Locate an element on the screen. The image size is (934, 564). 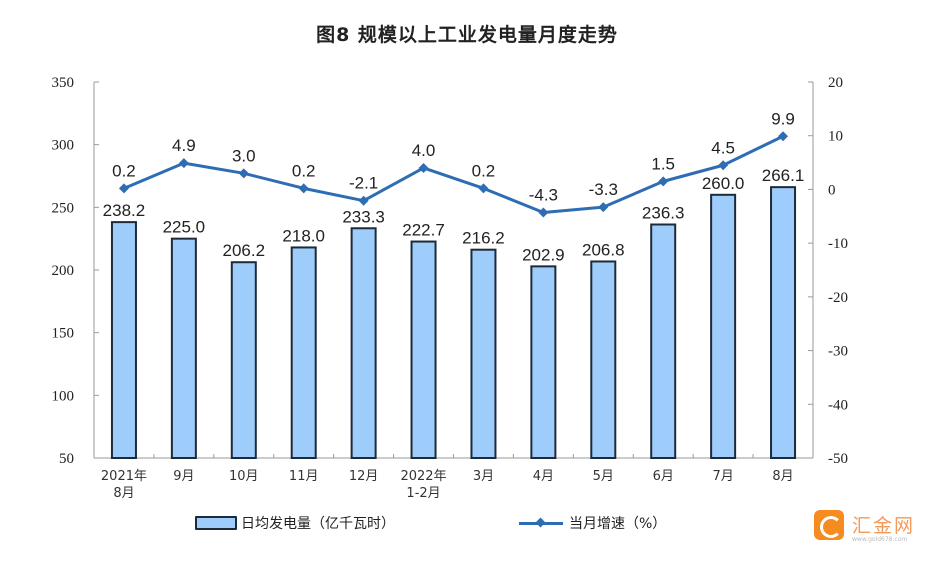
category-label: 3月 is located at coordinates (483, 476).